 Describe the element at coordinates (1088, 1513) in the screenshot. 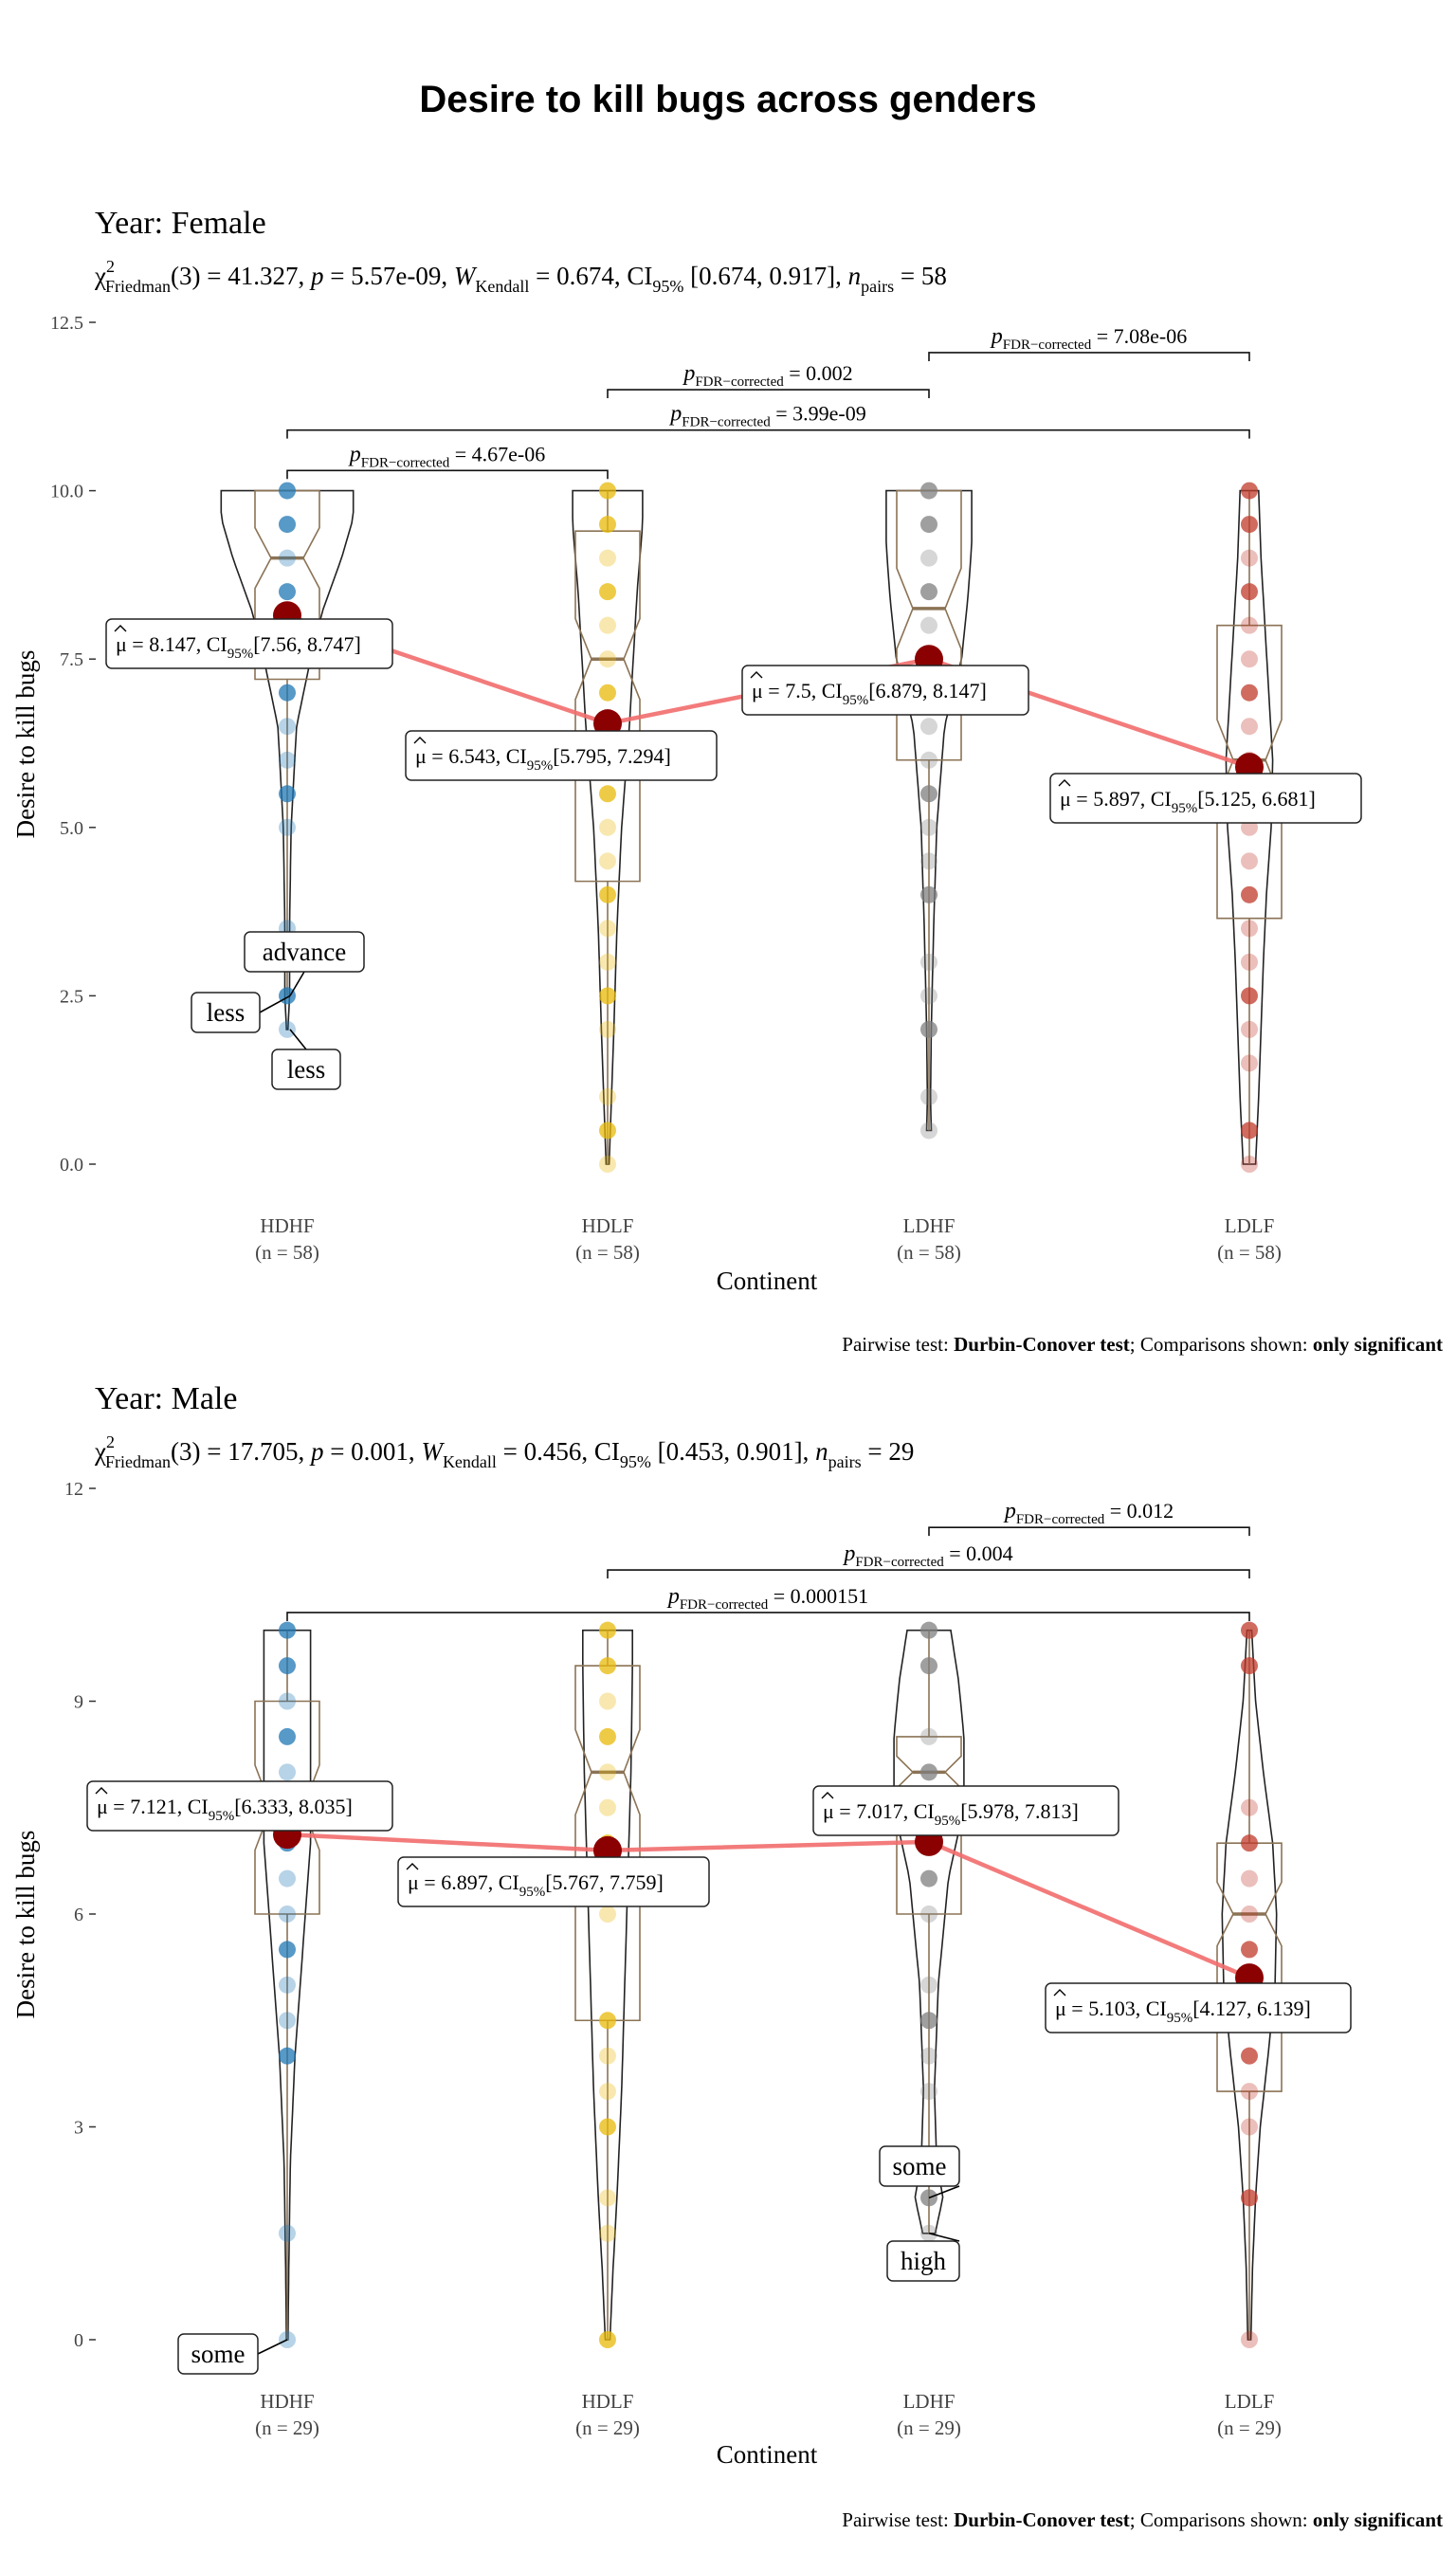

I see `comparison-label: pFDR−corrected = 0.012` at that location.